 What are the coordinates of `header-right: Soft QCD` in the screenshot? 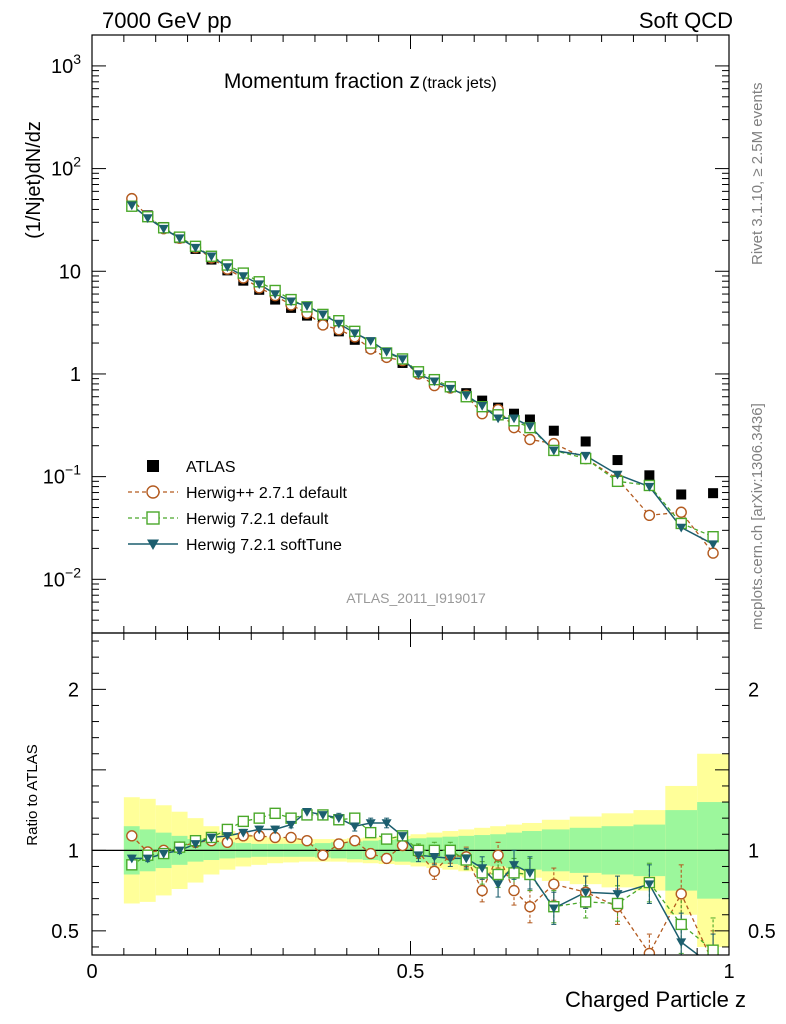 It's located at (686, 20).